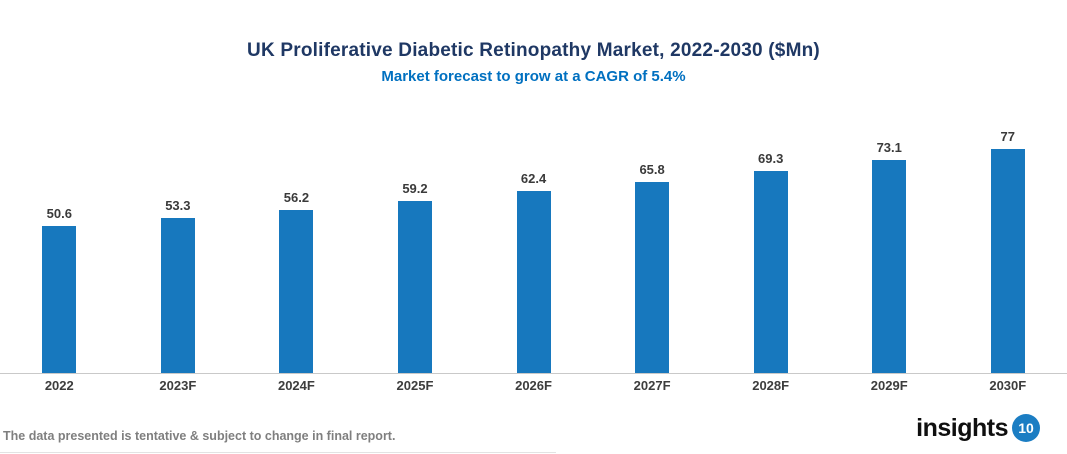 This screenshot has width=1067, height=454. Describe the element at coordinates (889, 148) in the screenshot. I see `bar-value-label: 73.1` at that location.